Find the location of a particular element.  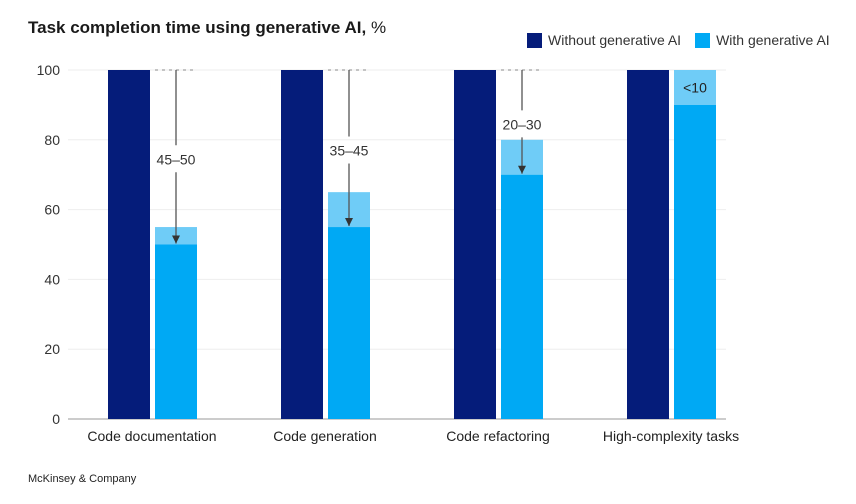

x-tick-label: High-complexity tasks is located at coordinates (671, 436).